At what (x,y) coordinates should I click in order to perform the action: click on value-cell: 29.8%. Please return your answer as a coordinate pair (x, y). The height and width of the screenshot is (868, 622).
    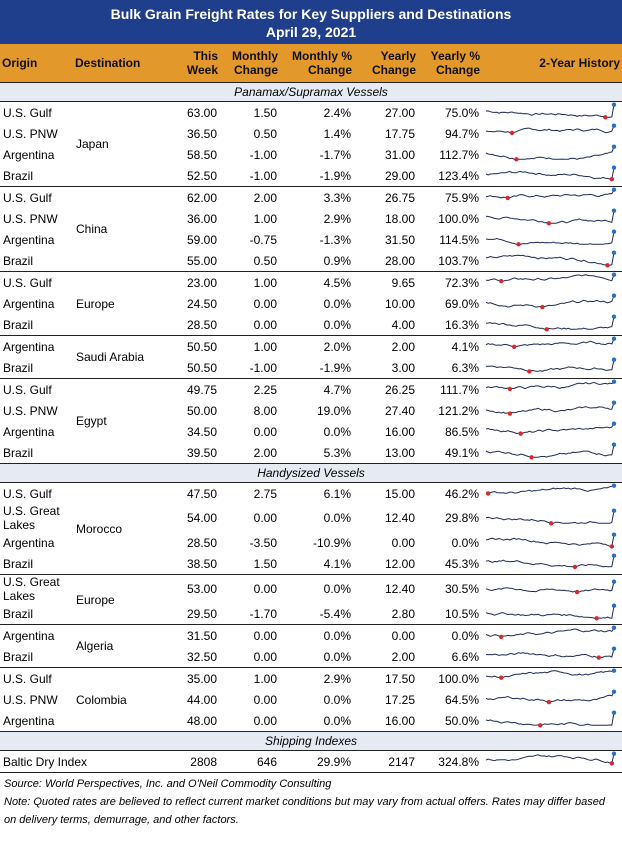
    Looking at the image, I should click on (461, 518).